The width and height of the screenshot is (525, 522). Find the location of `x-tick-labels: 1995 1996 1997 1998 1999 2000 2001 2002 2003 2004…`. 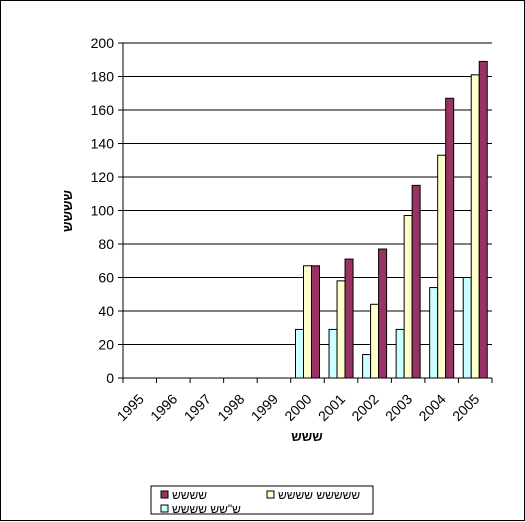

x-tick-labels: 1995 1996 1997 1998 1999 2000 2001 2002 2003 2004… is located at coordinates (298, 407).